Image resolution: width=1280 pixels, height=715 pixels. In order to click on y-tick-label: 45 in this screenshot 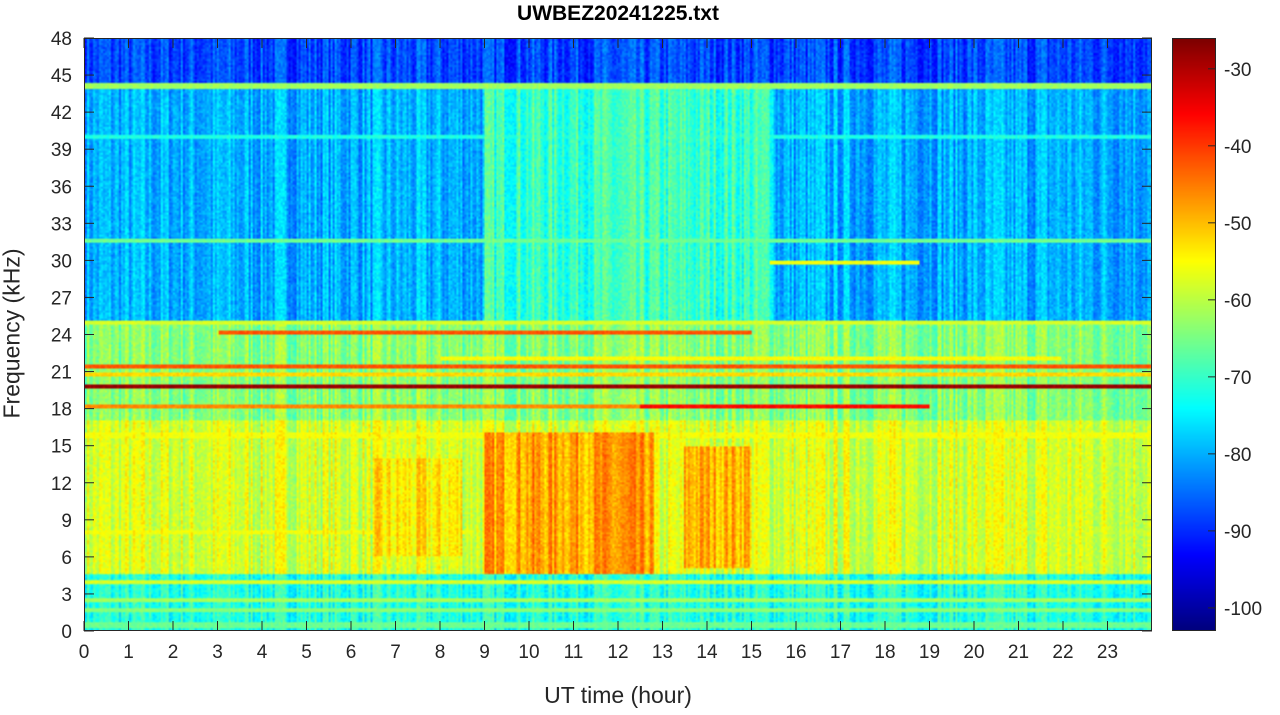, I will do `click(61, 76)`.